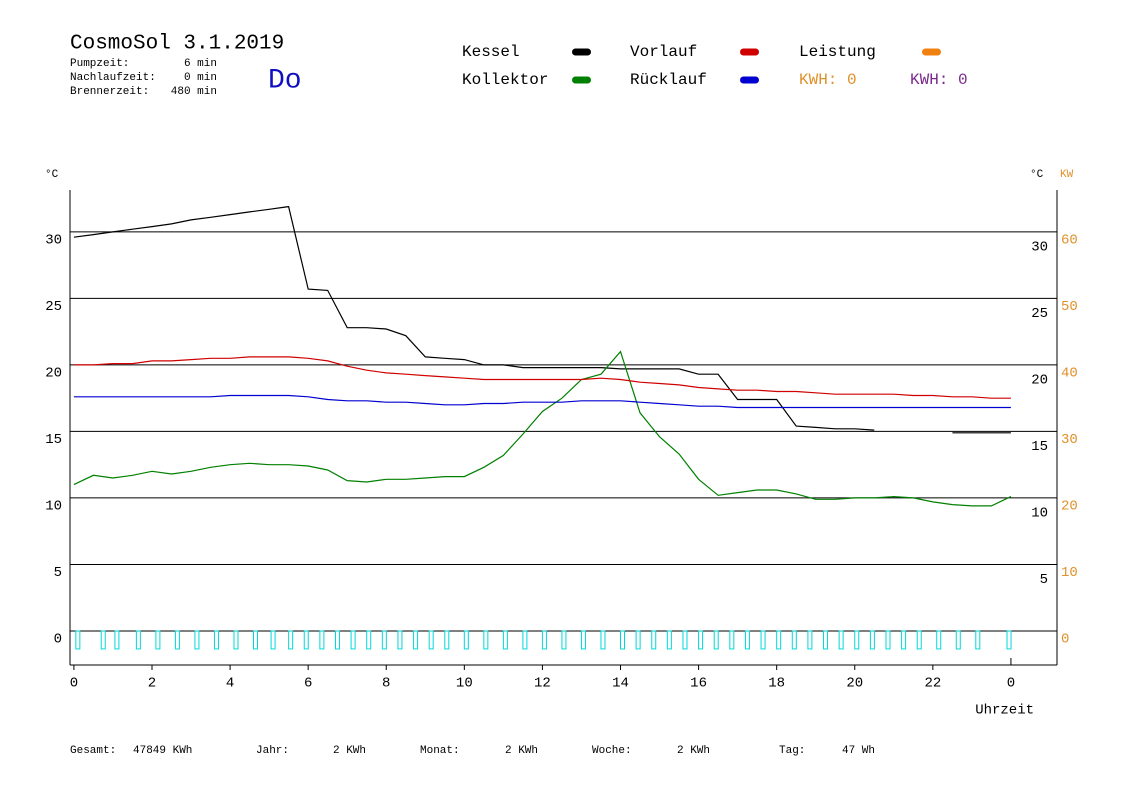  Describe the element at coordinates (491, 52) in the screenshot. I see `legend-label: Kessel` at that location.